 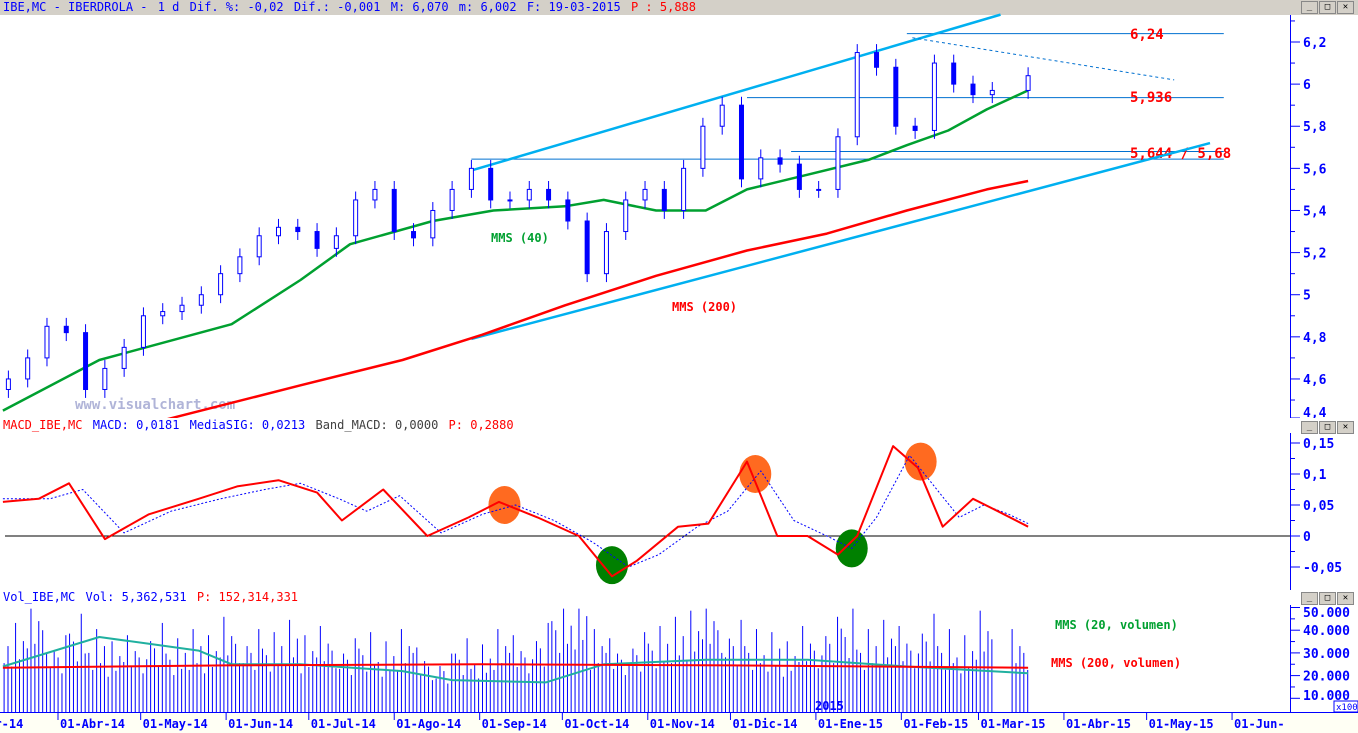 What do you see at coordinates (573, 7) in the screenshot?
I see `date: F: 19-03-2015` at bounding box center [573, 7].